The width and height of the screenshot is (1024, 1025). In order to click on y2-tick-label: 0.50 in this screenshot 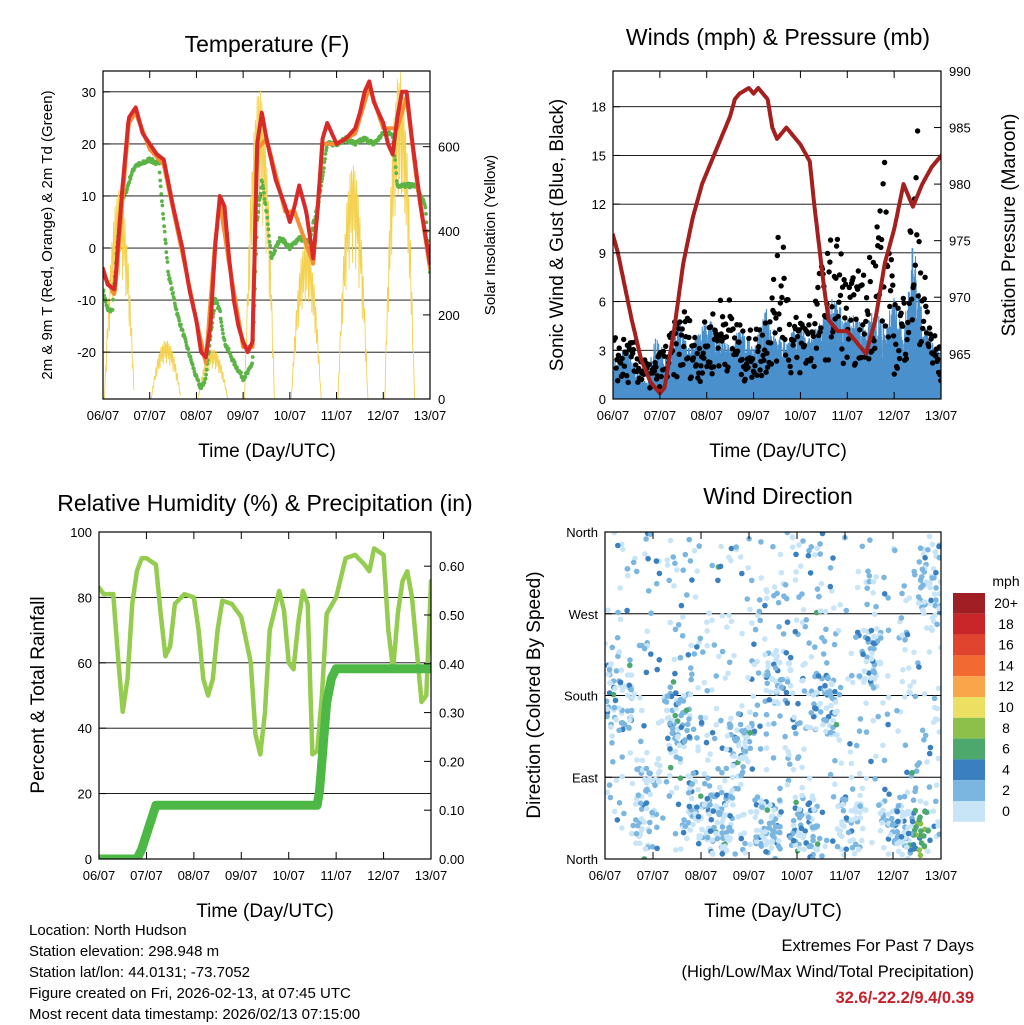, I will do `click(451, 615)`.